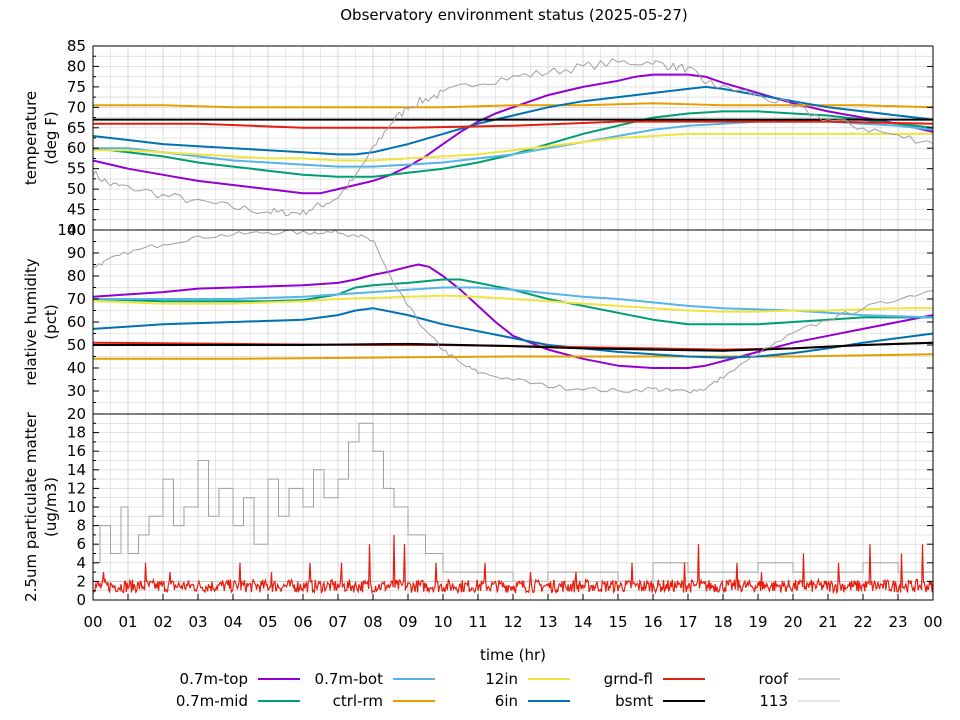  Describe the element at coordinates (513, 147) in the screenshot. I see `series-temperature-12in` at that location.